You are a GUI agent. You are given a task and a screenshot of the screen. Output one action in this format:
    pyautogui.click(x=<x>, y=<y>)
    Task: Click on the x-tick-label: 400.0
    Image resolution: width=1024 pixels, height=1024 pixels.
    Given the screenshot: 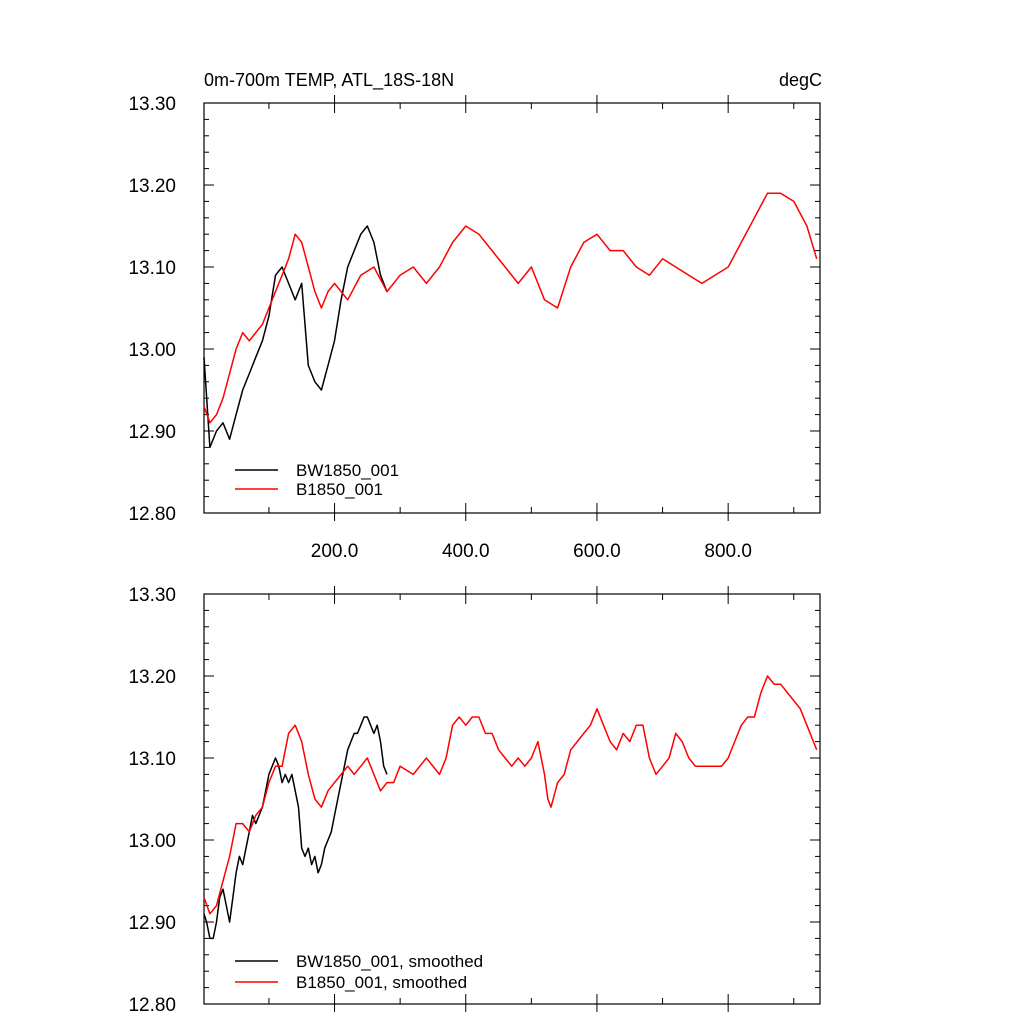 What is the action you would take?
    pyautogui.click(x=466, y=551)
    